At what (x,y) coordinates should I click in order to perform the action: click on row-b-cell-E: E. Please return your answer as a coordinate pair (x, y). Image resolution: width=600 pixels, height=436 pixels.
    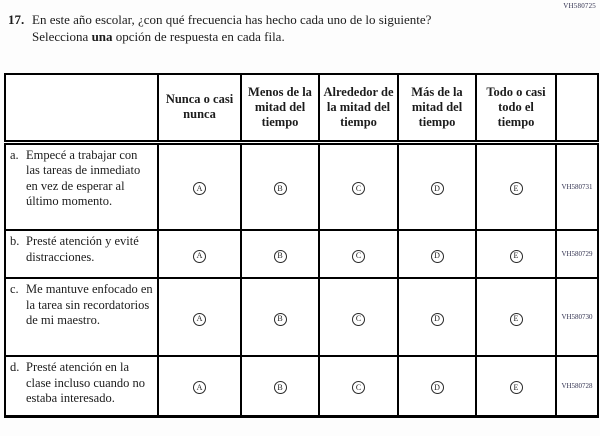
    Looking at the image, I should click on (516, 254).